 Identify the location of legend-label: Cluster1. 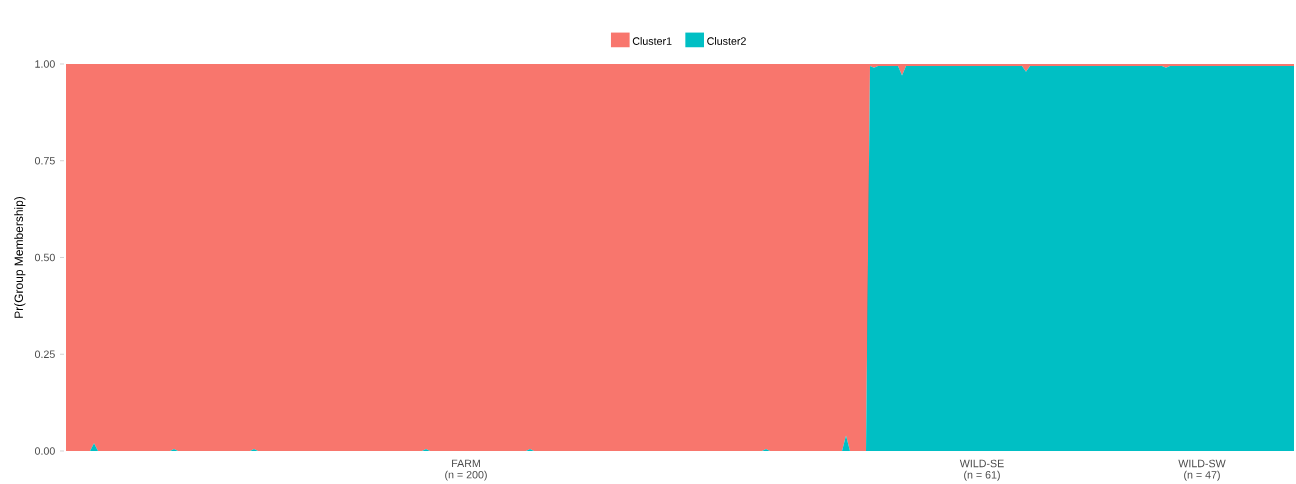
(652, 41).